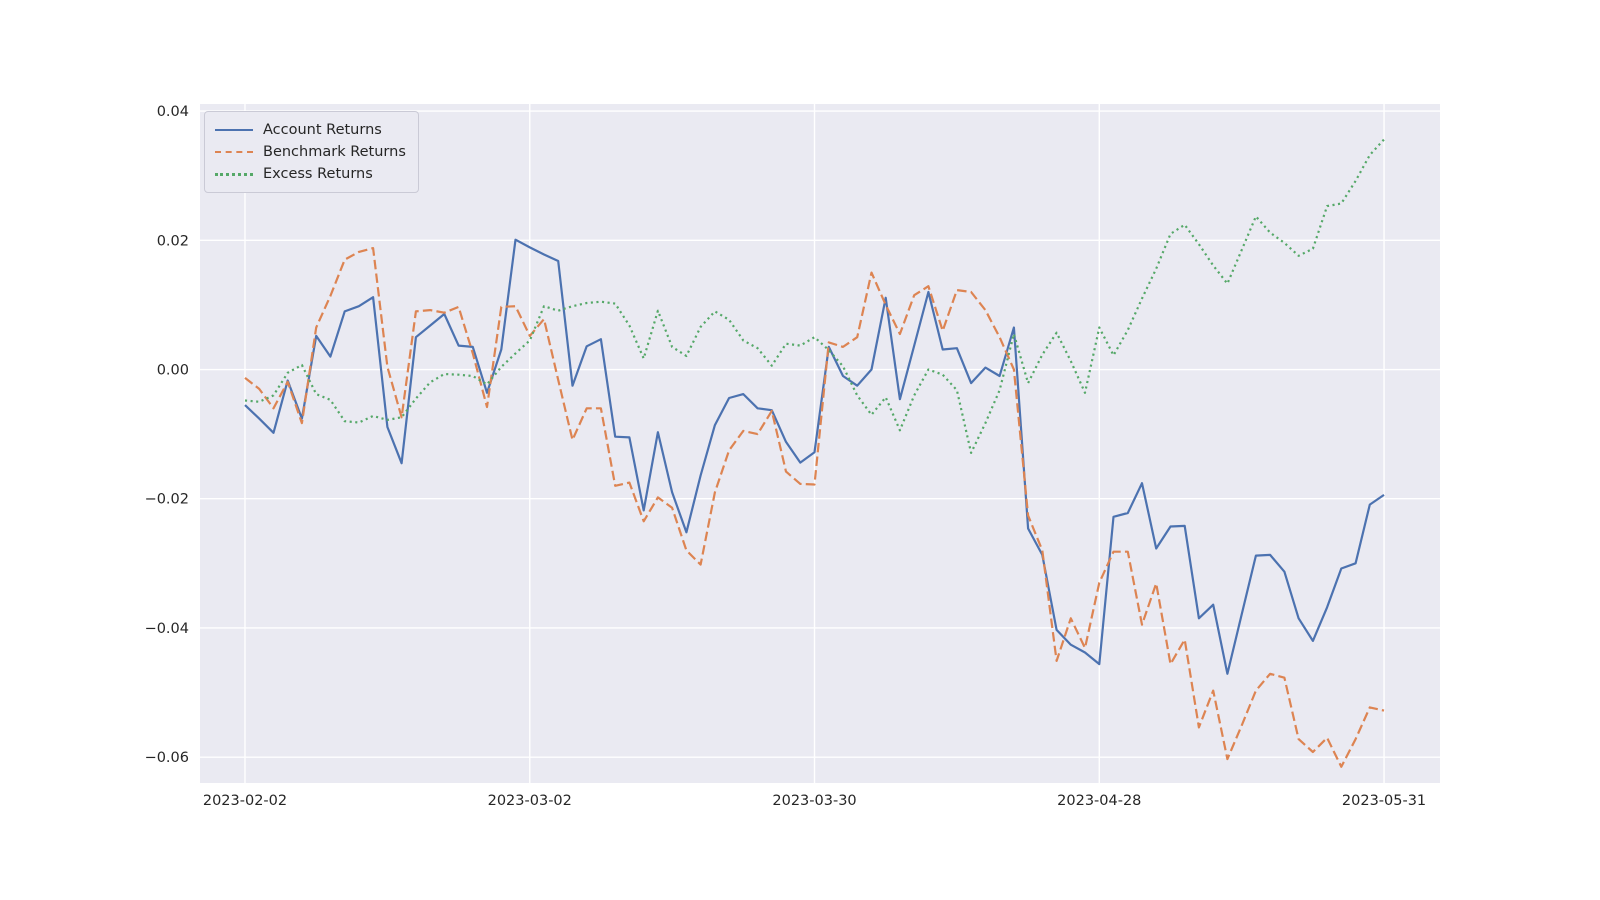 This screenshot has width=1600, height=900. What do you see at coordinates (234, 152) in the screenshot?
I see `legend-line-sample-dashed` at bounding box center [234, 152].